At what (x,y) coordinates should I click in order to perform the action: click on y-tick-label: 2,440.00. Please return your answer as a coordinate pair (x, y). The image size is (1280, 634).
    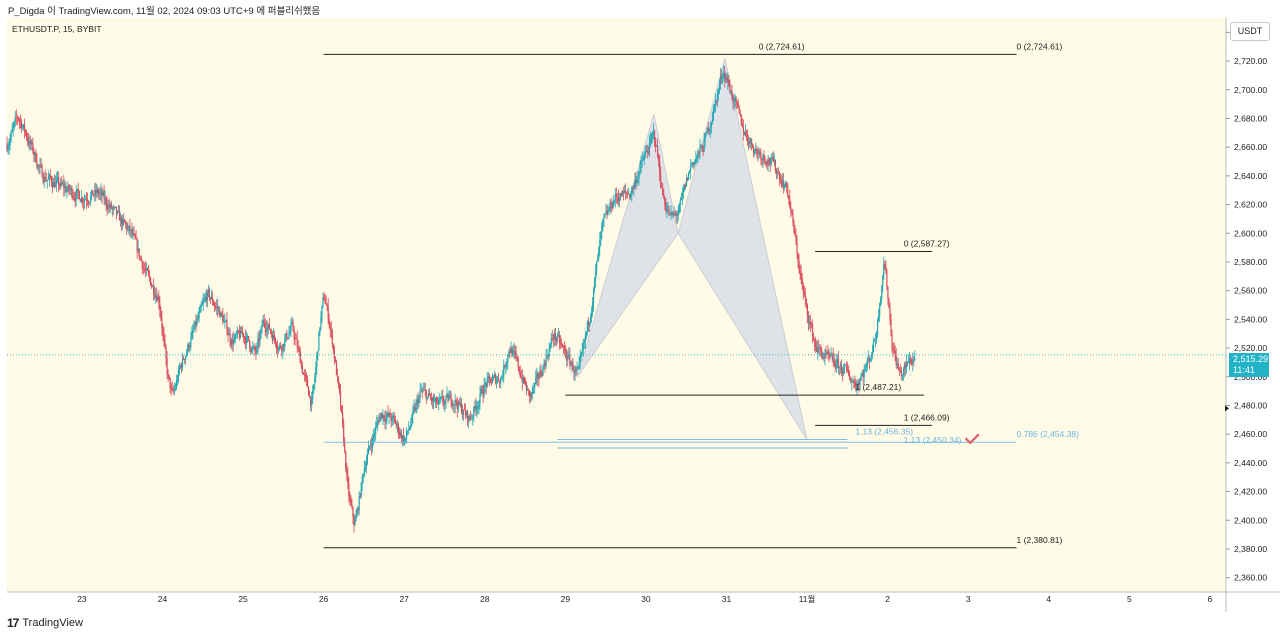
    Looking at the image, I should click on (1250, 463).